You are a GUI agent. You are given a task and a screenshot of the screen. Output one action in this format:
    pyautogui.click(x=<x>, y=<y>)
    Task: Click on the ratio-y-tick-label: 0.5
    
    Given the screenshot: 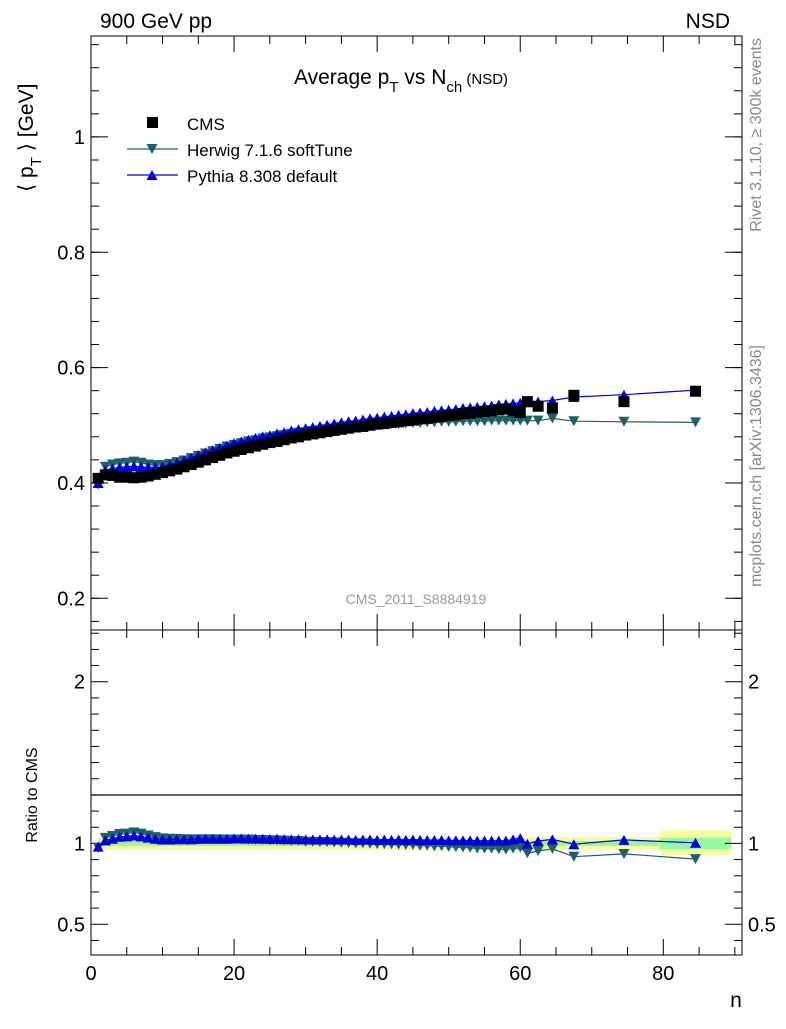 What is the action you would take?
    pyautogui.click(x=71, y=925)
    